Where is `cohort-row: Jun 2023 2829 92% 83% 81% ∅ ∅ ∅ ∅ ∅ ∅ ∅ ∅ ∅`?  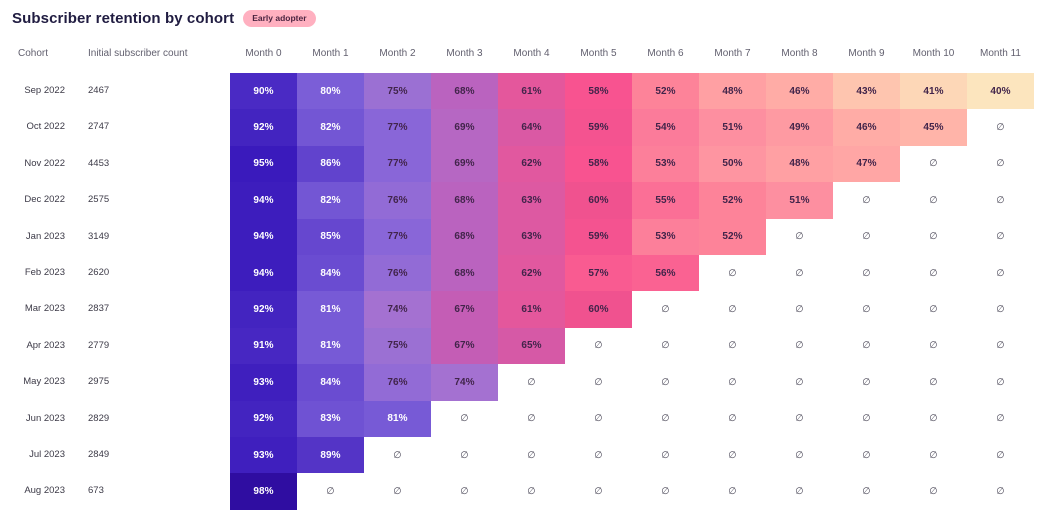
cohort-row: Jun 2023 2829 92% 83% 81% ∅ ∅ ∅ ∅ ∅ ∅ ∅ ∅ ∅ is located at coordinates (517, 418).